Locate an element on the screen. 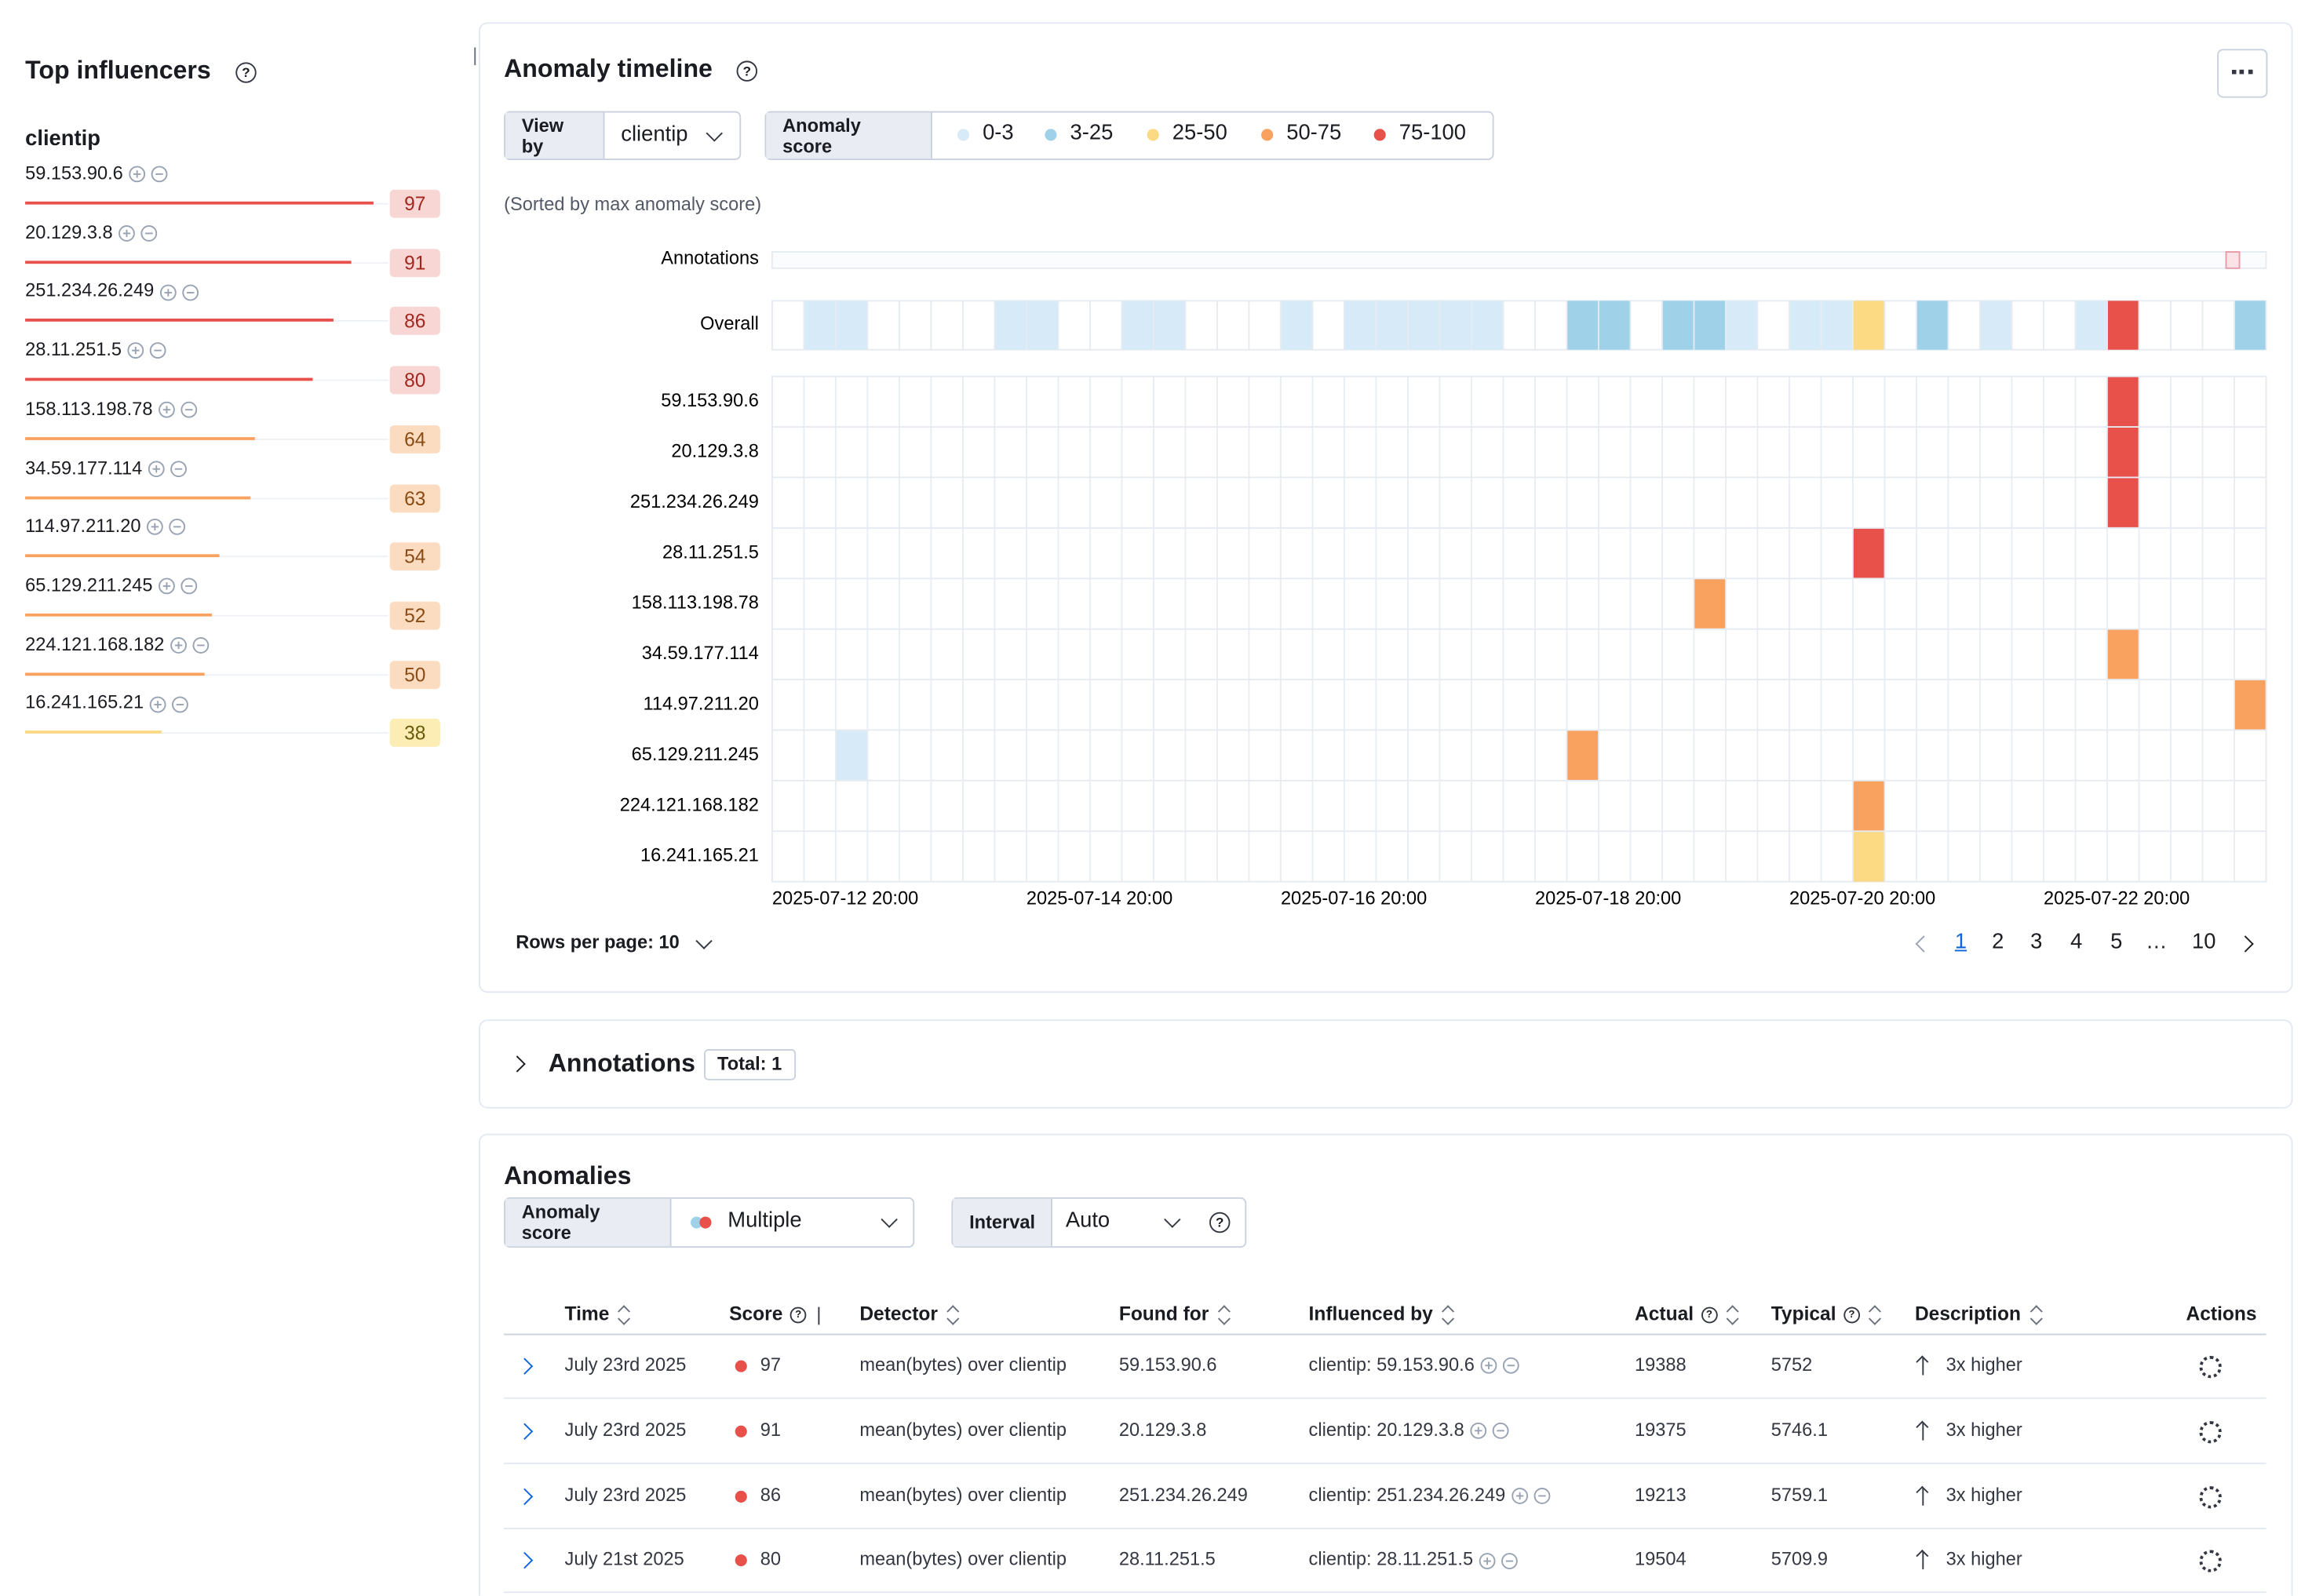 The height and width of the screenshot is (1596, 2312). cell-text: July 23rd 2025 is located at coordinates (625, 1494).